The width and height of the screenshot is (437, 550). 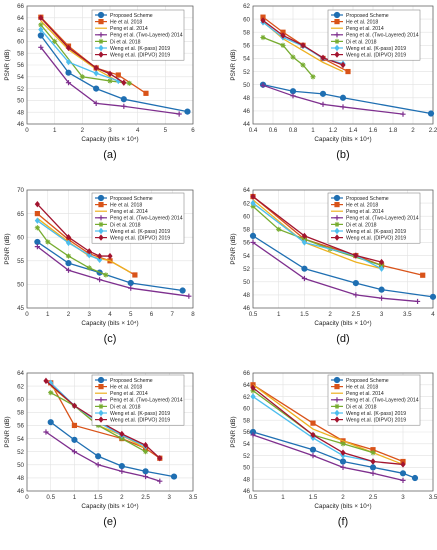 What do you see at coordinates (373, 497) in the screenshot?
I see `x-tick-label: 2.5` at bounding box center [373, 497].